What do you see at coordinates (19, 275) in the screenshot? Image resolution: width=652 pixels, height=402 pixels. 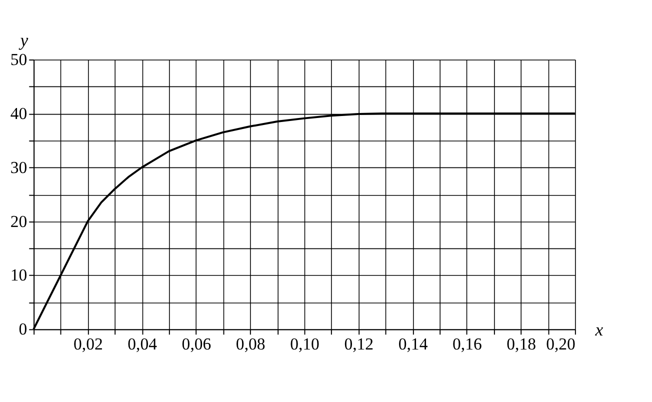 I see `y-tick-label: 10` at bounding box center [19, 275].